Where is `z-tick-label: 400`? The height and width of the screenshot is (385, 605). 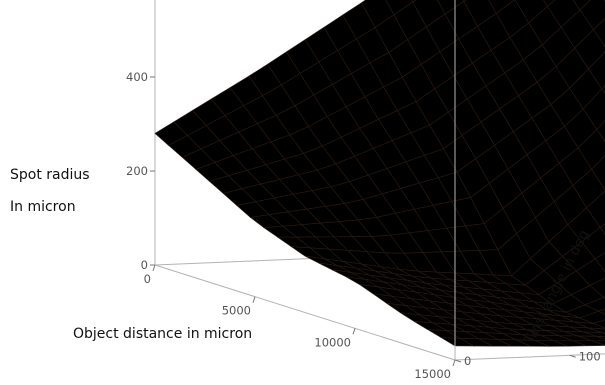 z-tick-label: 400 is located at coordinates (137, 77).